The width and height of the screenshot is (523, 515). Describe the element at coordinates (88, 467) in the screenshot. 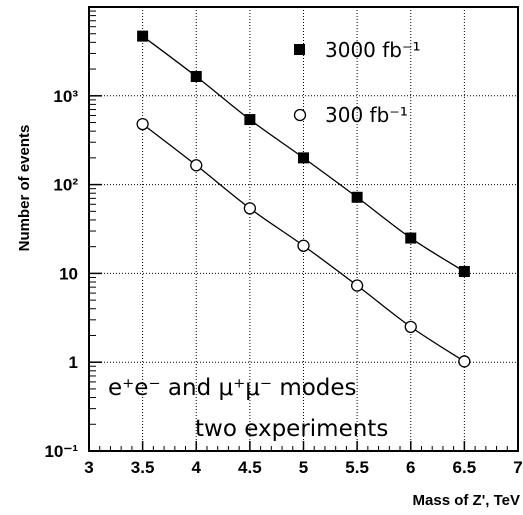

I see `x-tick-label: 3` at that location.